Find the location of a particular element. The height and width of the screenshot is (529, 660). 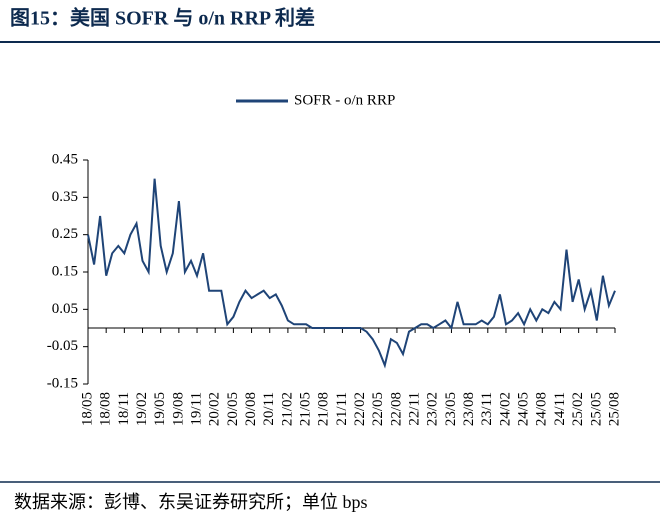

x-tick-label: 23/08 is located at coordinates (469, 409).